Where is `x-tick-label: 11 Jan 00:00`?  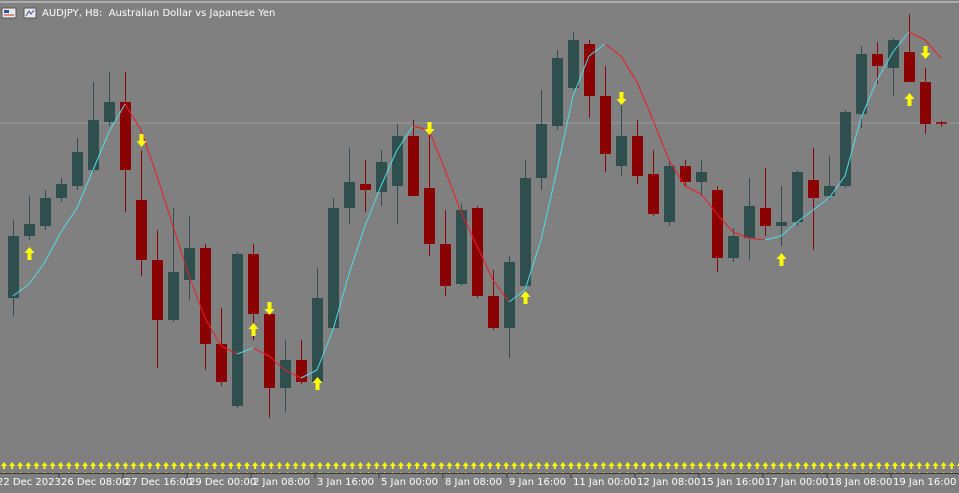 x-tick-label: 11 Jan 00:00 is located at coordinates (604, 482).